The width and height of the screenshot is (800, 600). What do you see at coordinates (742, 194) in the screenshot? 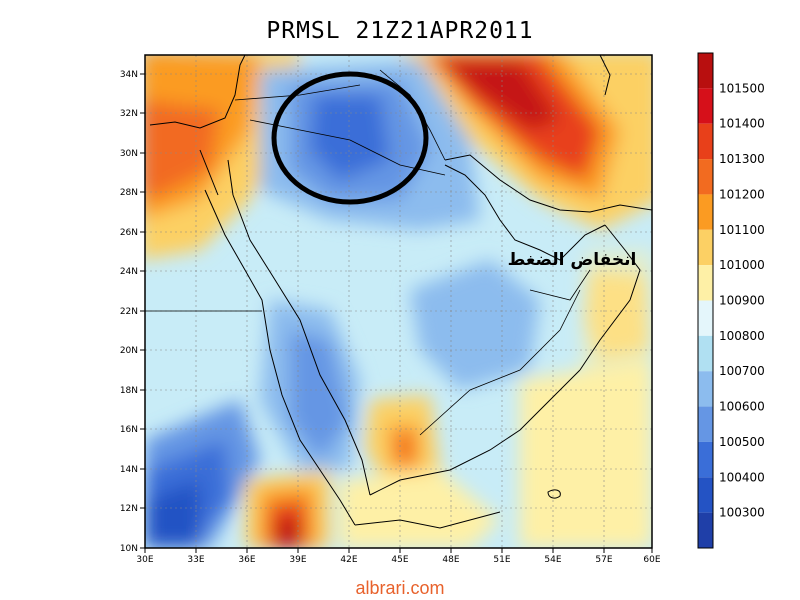
I see `colorbar-label: 101200` at bounding box center [742, 194].